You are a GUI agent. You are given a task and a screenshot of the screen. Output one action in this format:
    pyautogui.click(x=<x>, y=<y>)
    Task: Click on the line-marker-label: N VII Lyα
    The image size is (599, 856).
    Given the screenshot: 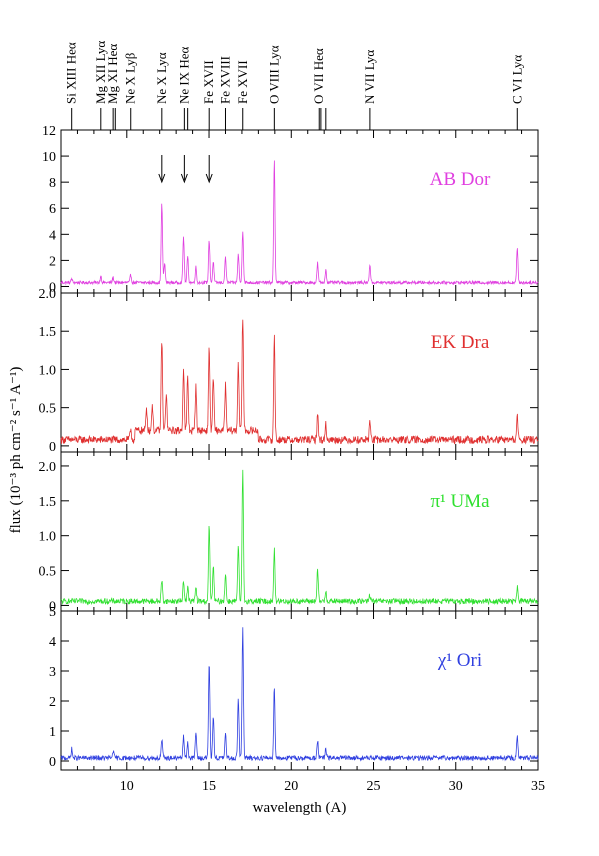 What is the action you would take?
    pyautogui.click(x=369, y=77)
    